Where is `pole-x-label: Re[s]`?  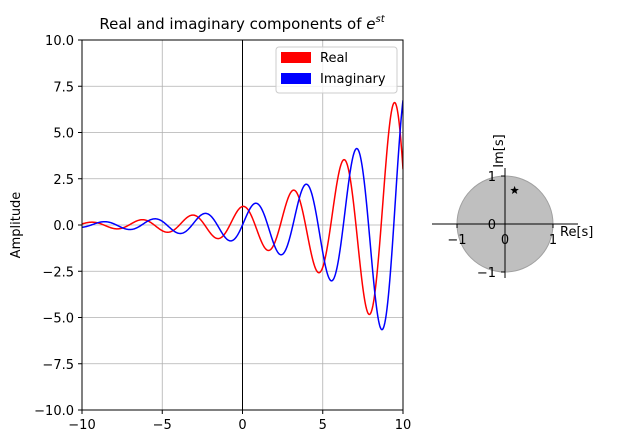 pole-x-label: Re[s] is located at coordinates (576, 232).